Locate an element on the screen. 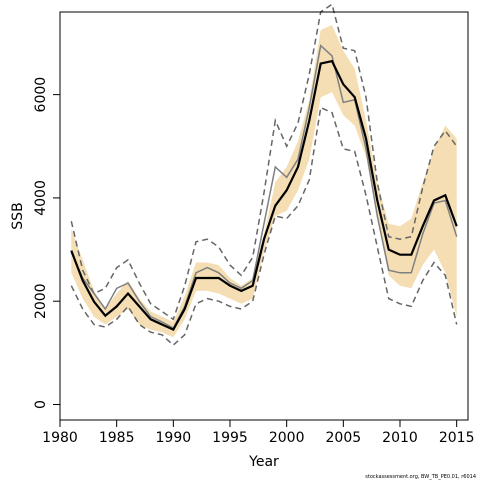 This screenshot has height=480, width=480. y-tick-label: 2000 is located at coordinates (41, 301).